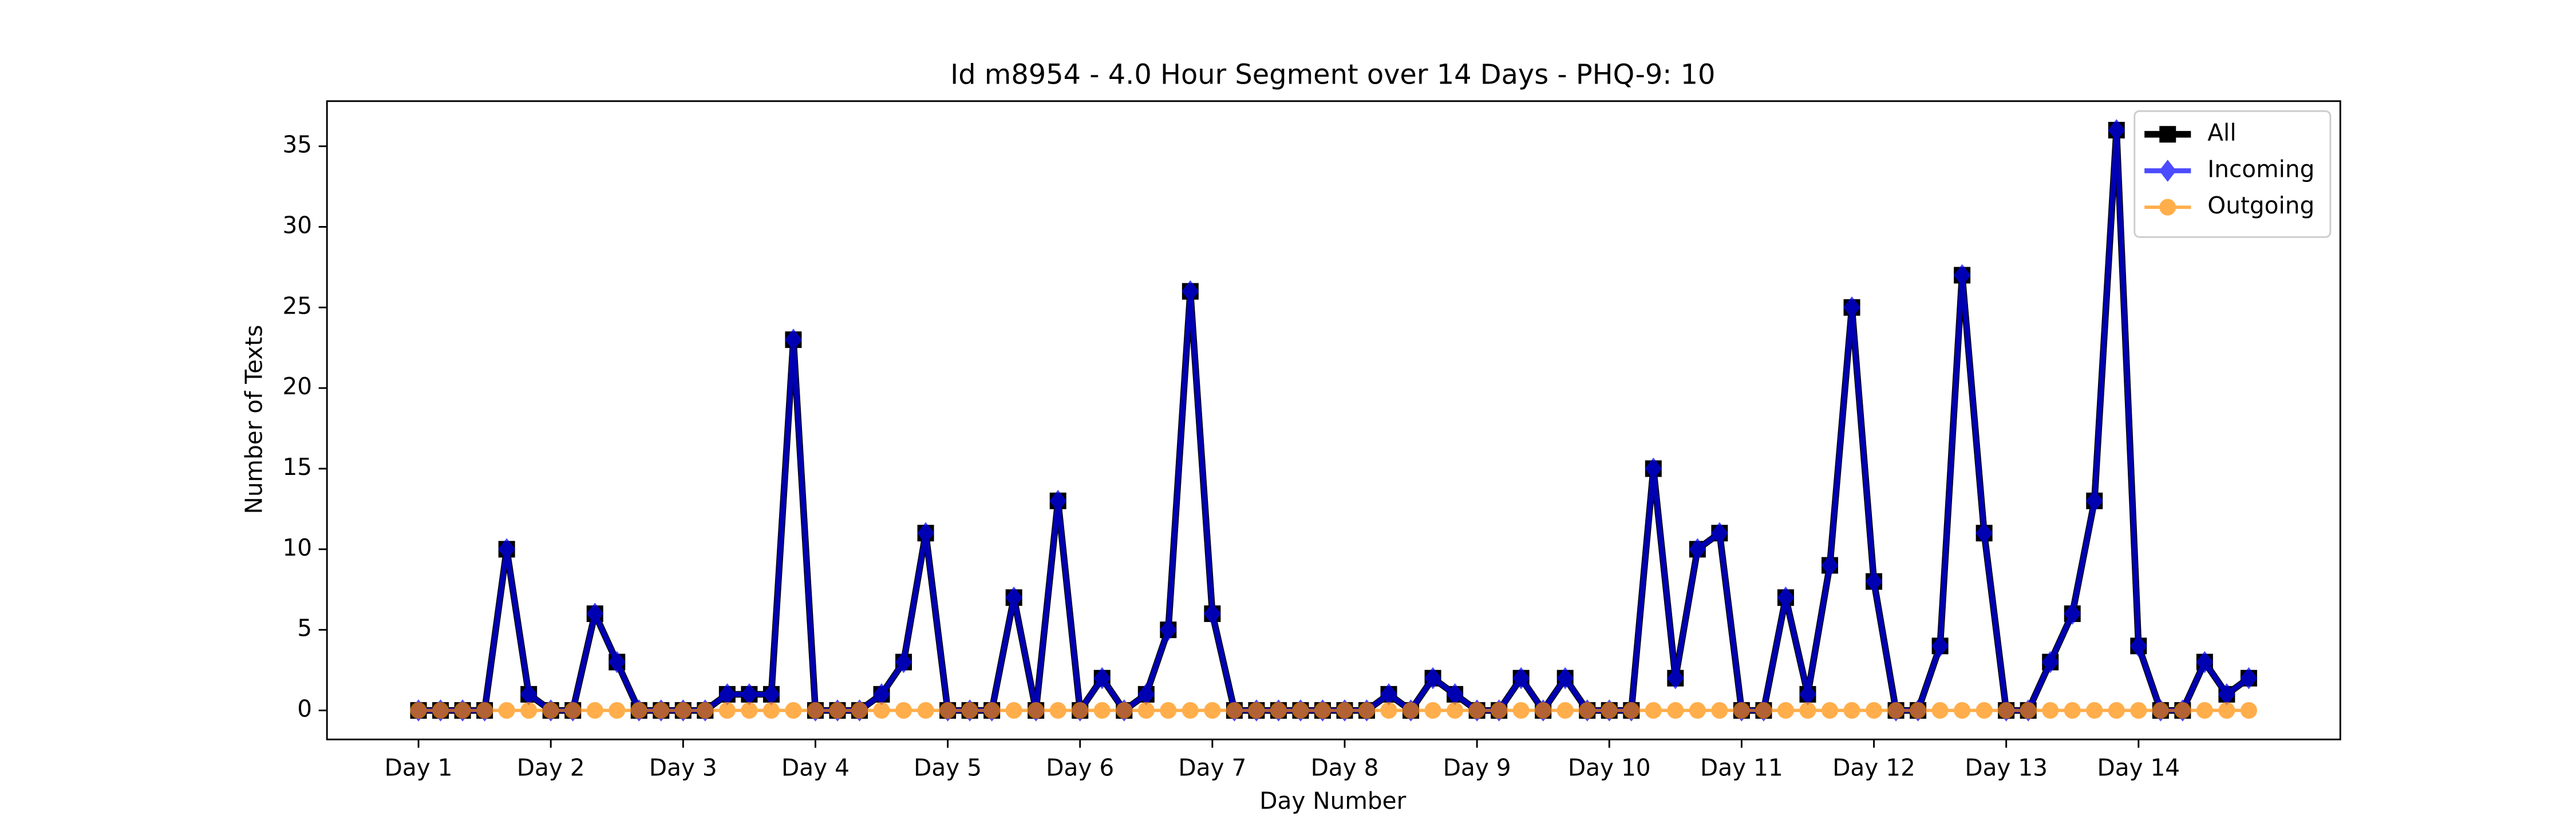  I want to click on y-tick-label: 15, so click(297, 467).